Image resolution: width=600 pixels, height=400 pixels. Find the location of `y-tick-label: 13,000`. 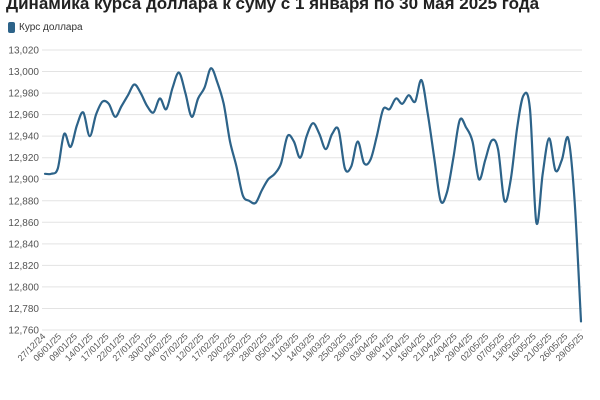

y-tick-label: 13,000 is located at coordinates (23, 72).